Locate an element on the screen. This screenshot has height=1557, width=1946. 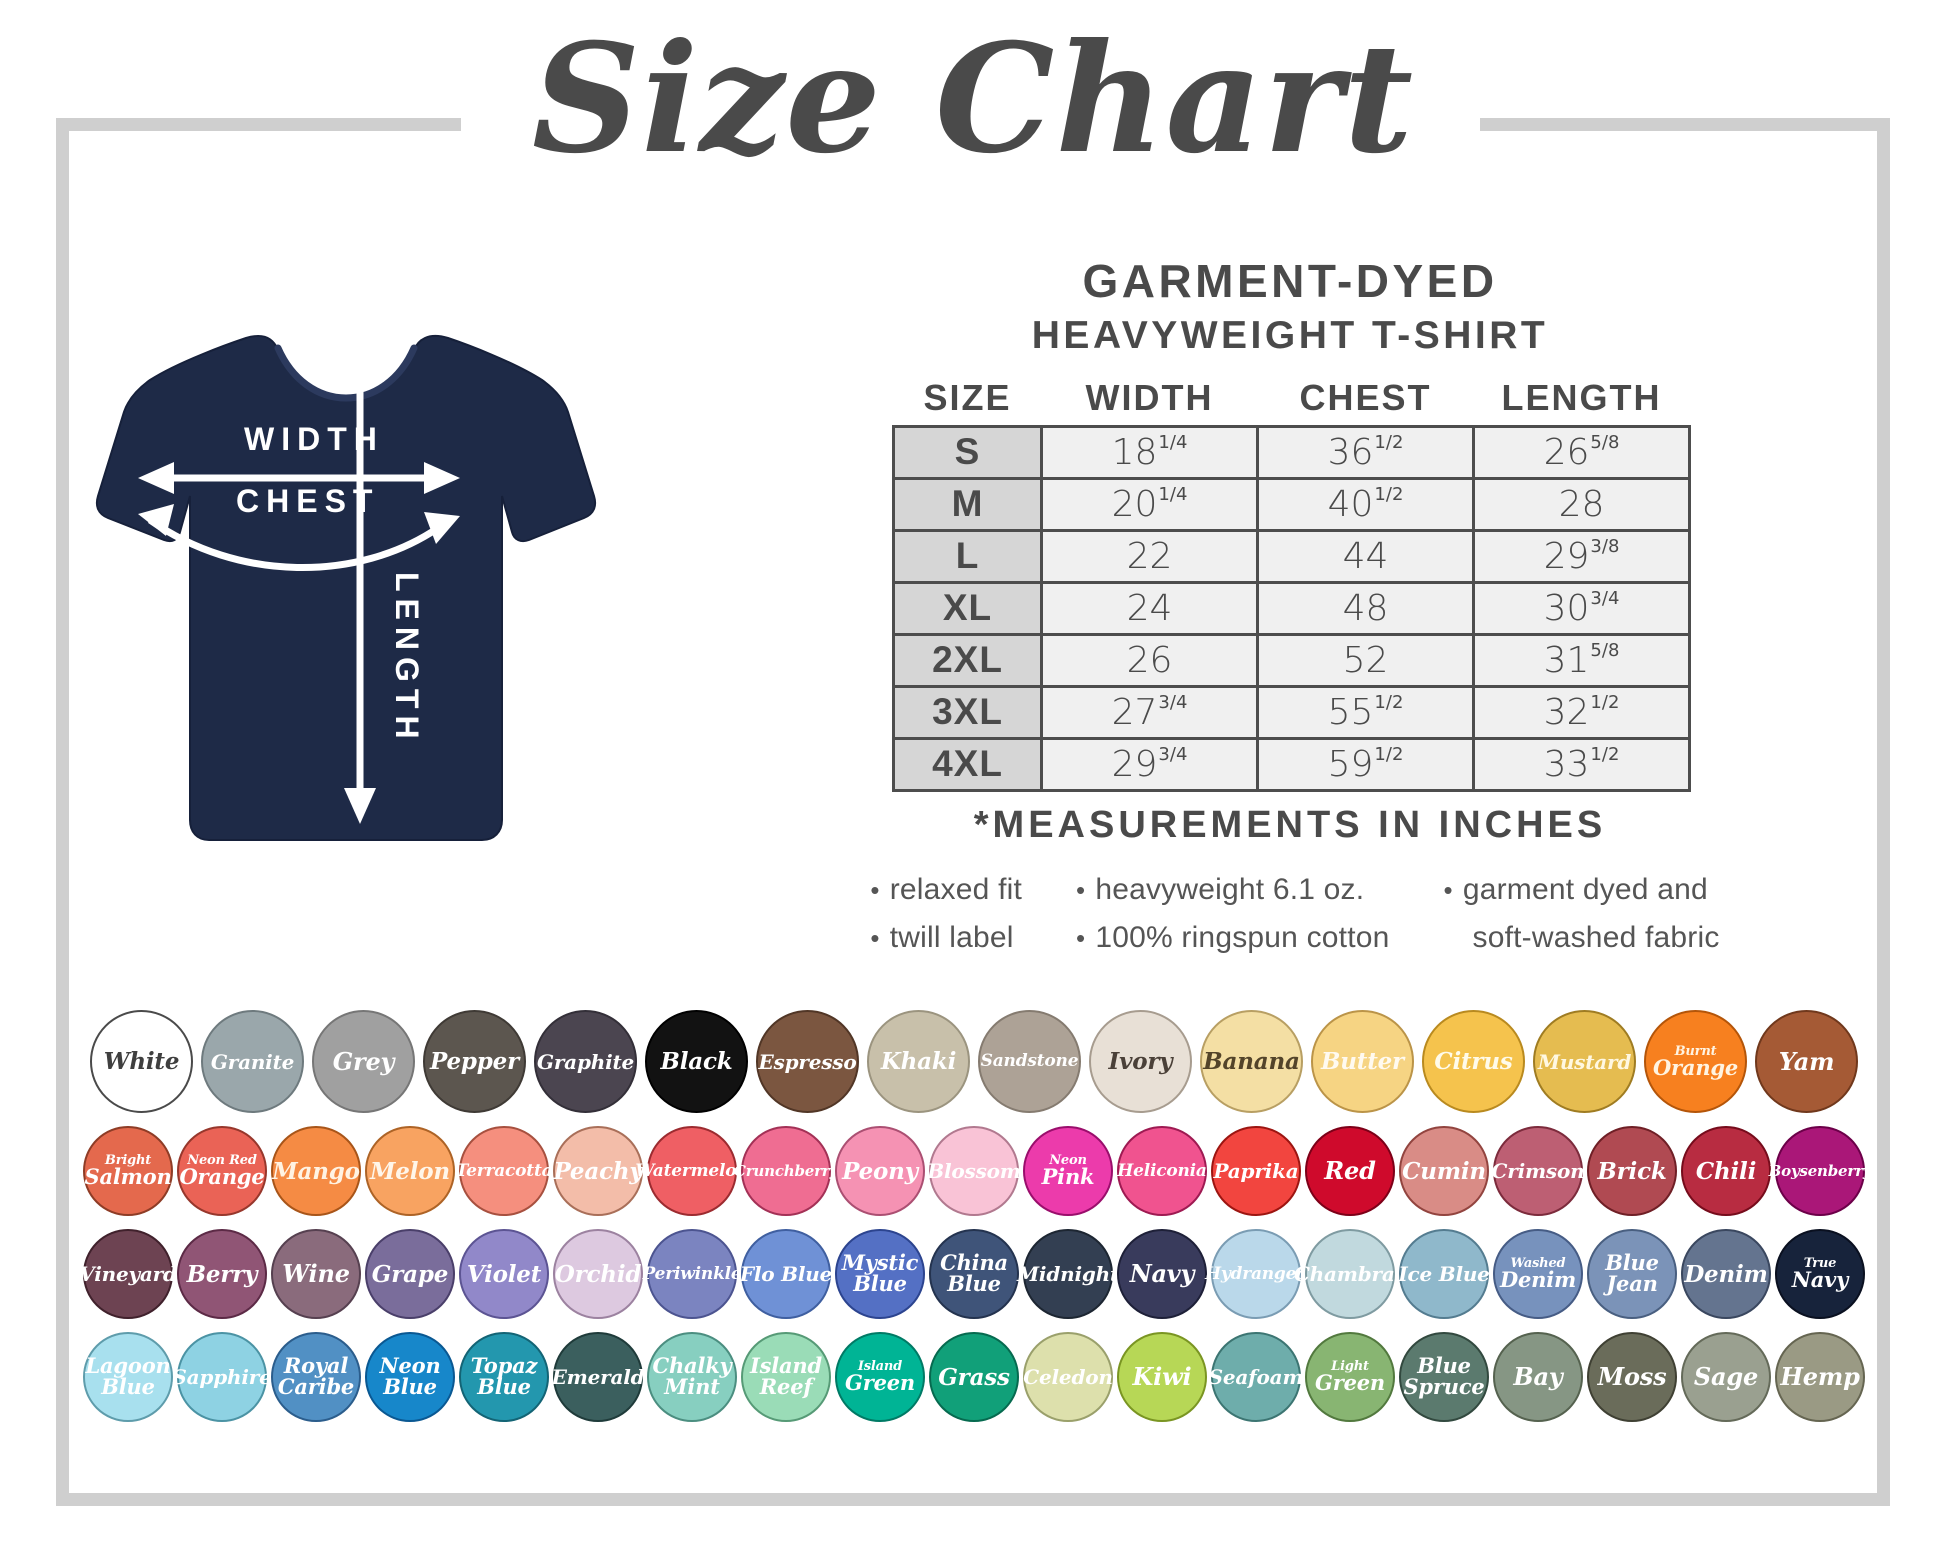
color-swatch-label: Navy is located at coordinates (1162, 1273).